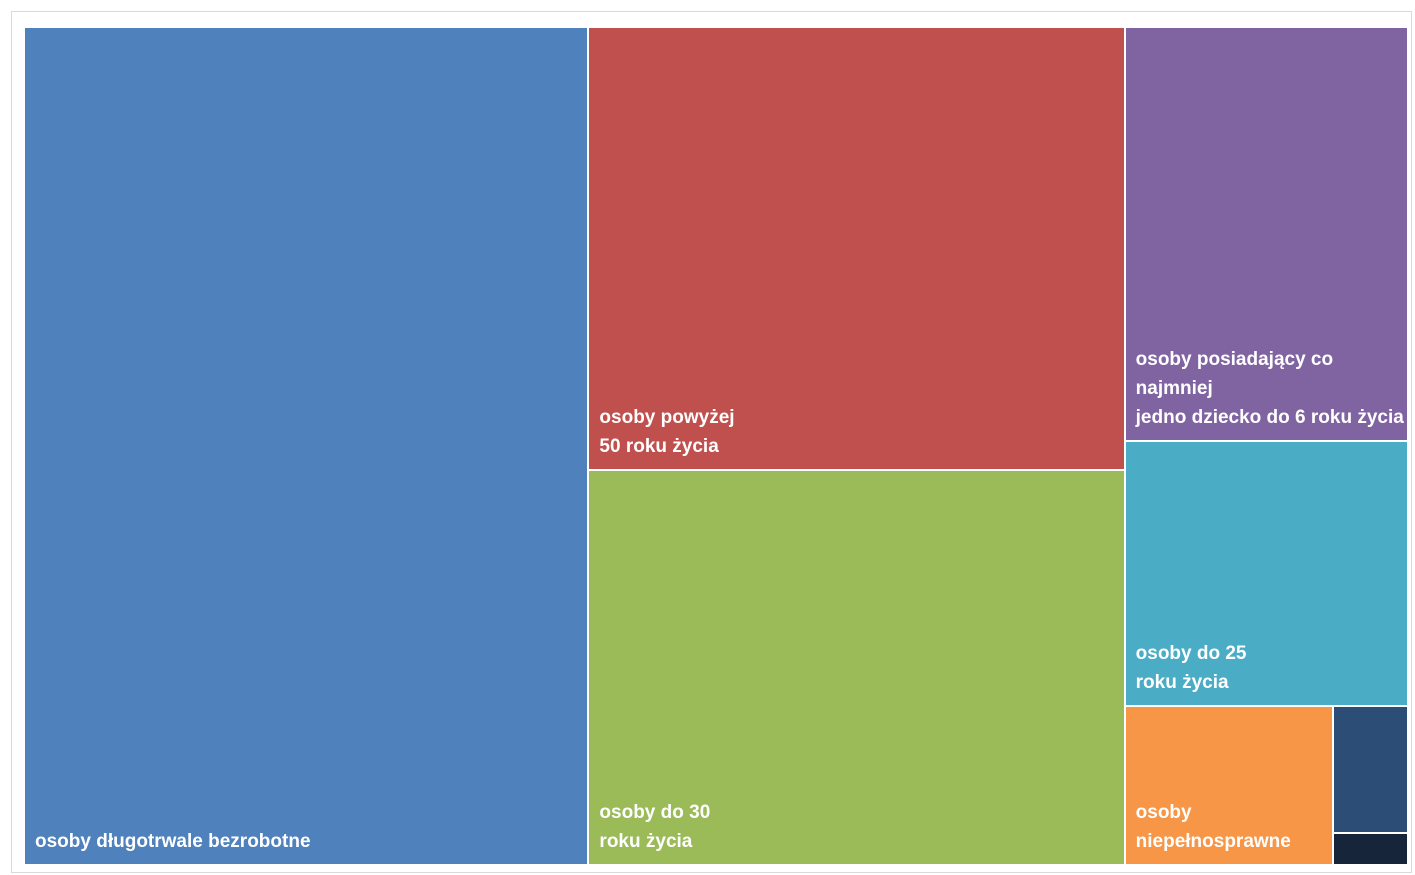 Image resolution: width=1415 pixels, height=875 pixels. I want to click on tile-1-label: osoby długotrwale bezrobotne, so click(173, 841).